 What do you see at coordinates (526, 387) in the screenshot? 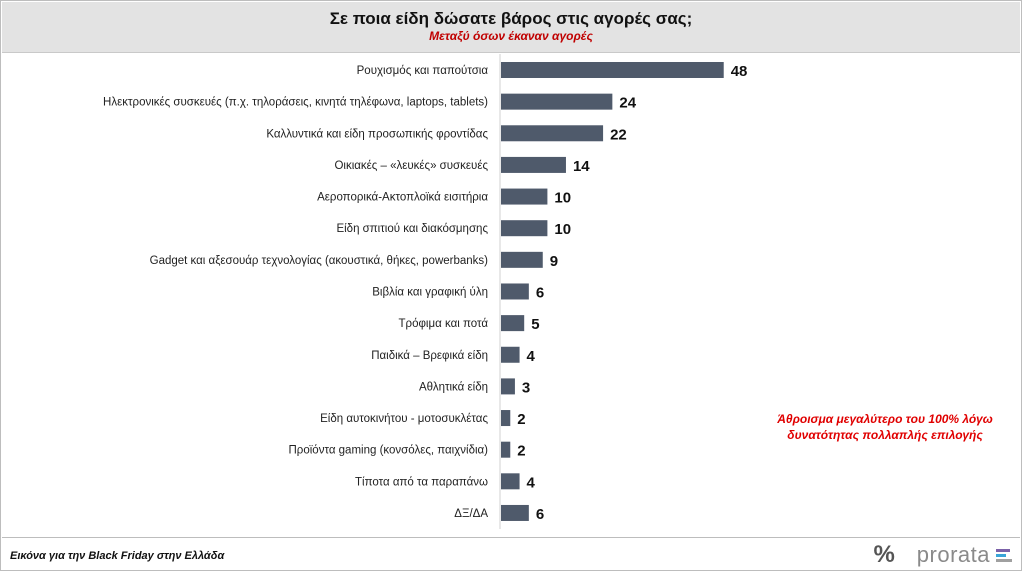
I see `data-label: 3` at bounding box center [526, 387].